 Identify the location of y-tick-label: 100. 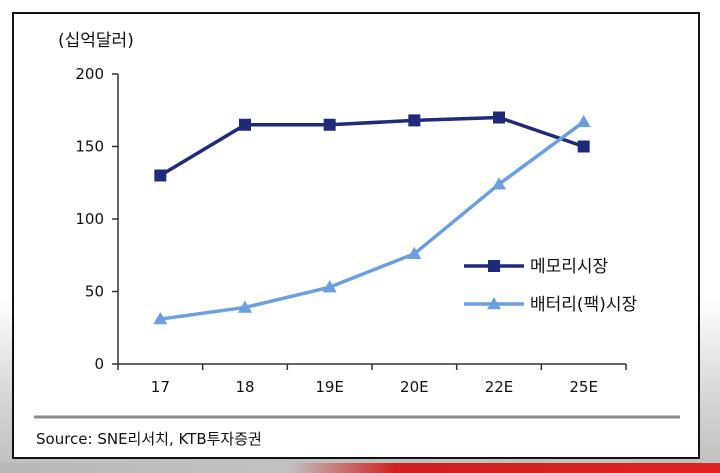
(89, 219).